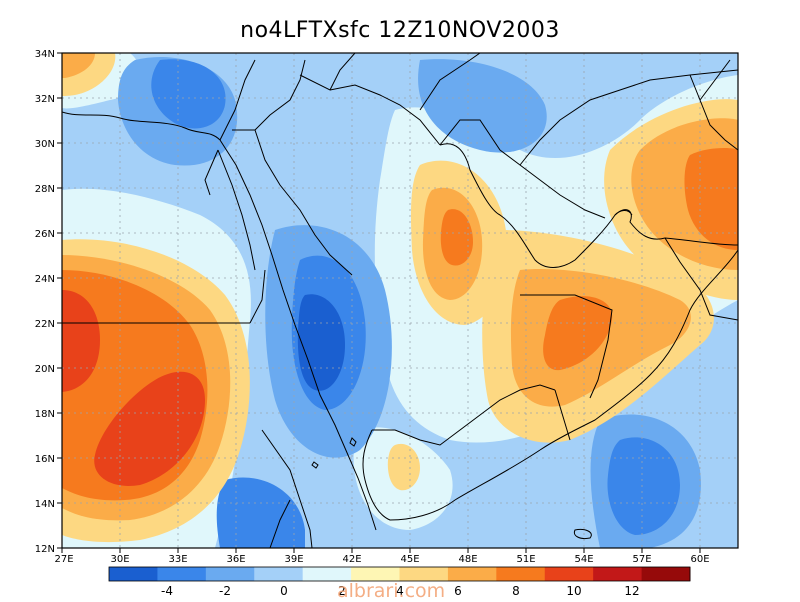 This screenshot has height=602, width=800. What do you see at coordinates (45, 189) in the screenshot?
I see `lat-label: 28N` at bounding box center [45, 189].